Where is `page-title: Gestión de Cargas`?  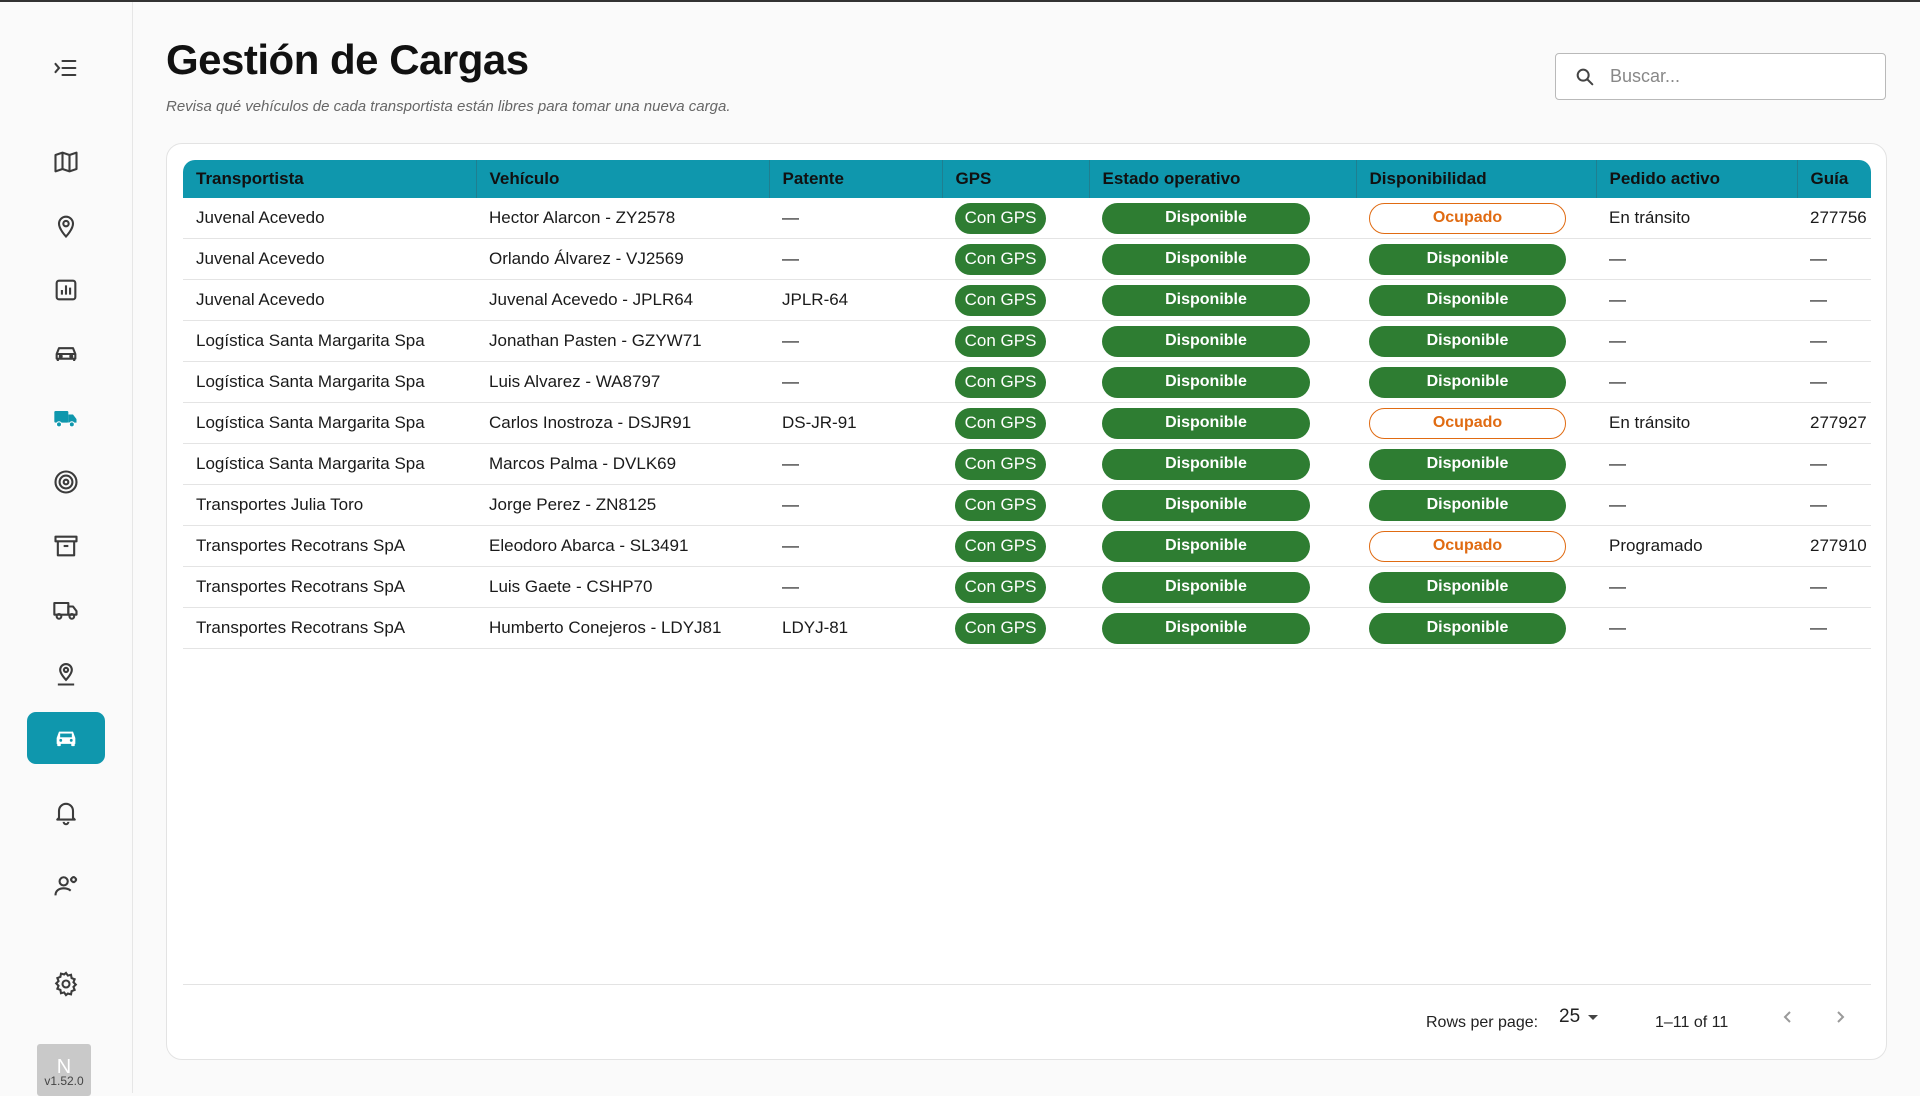
page-title: Gestión de Cargas is located at coordinates (347, 59).